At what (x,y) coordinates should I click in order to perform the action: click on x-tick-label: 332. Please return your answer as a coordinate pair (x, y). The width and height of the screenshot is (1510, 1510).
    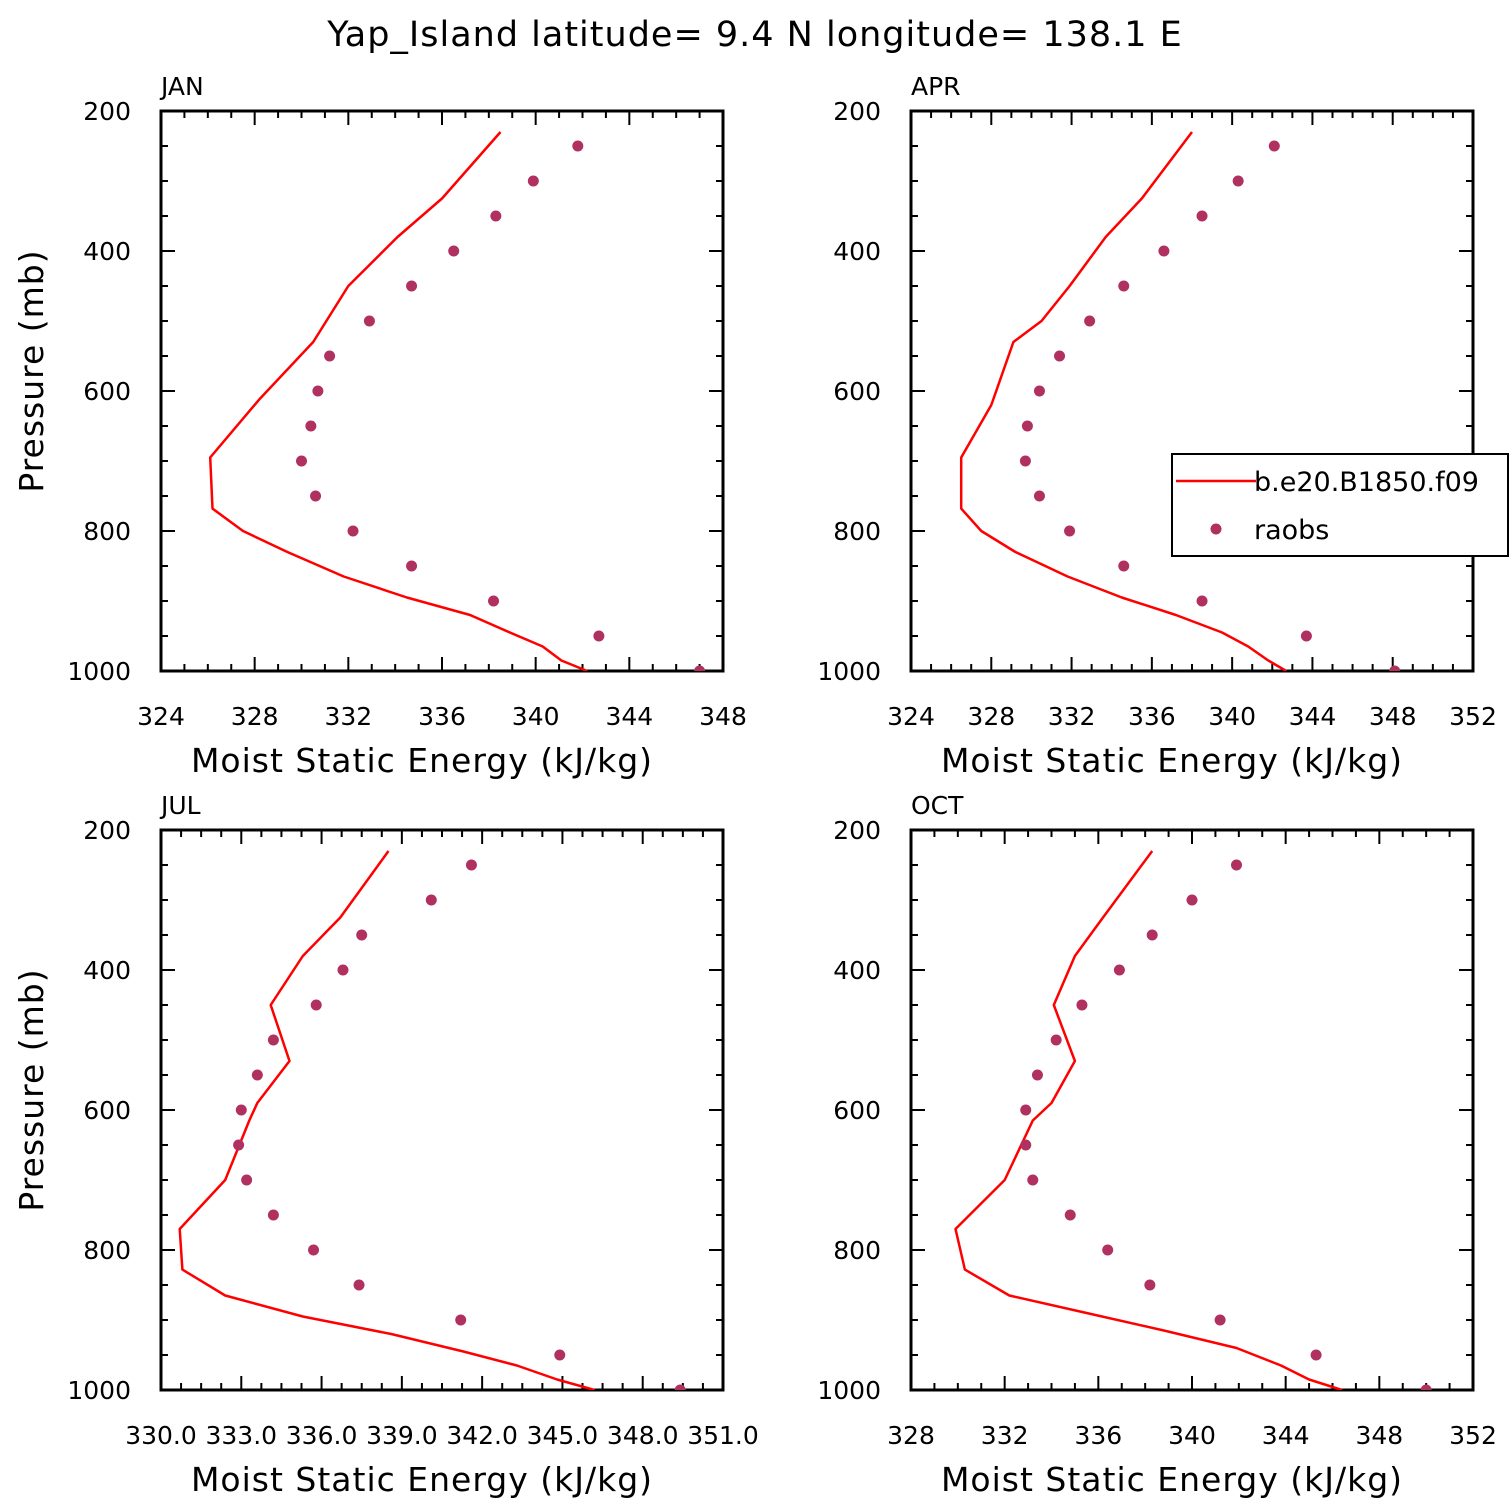
    Looking at the image, I should click on (1005, 1435).